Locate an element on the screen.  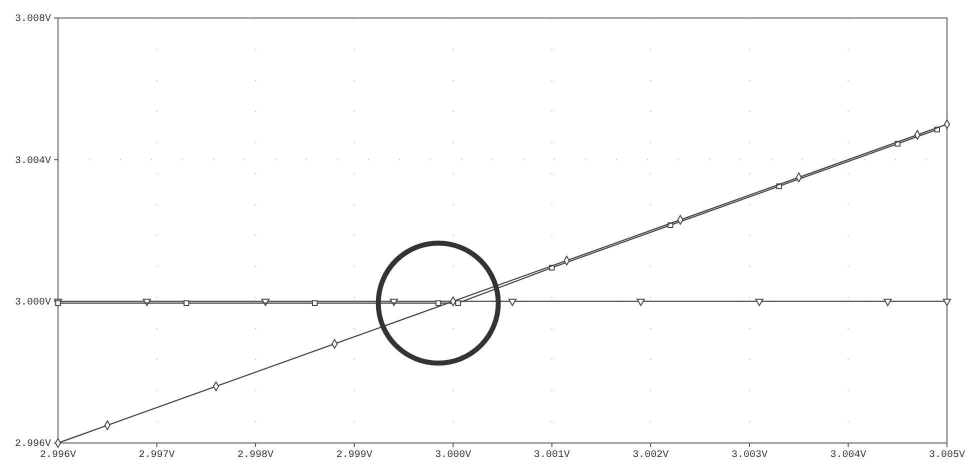
x-tick-label: 3.003V is located at coordinates (749, 456).